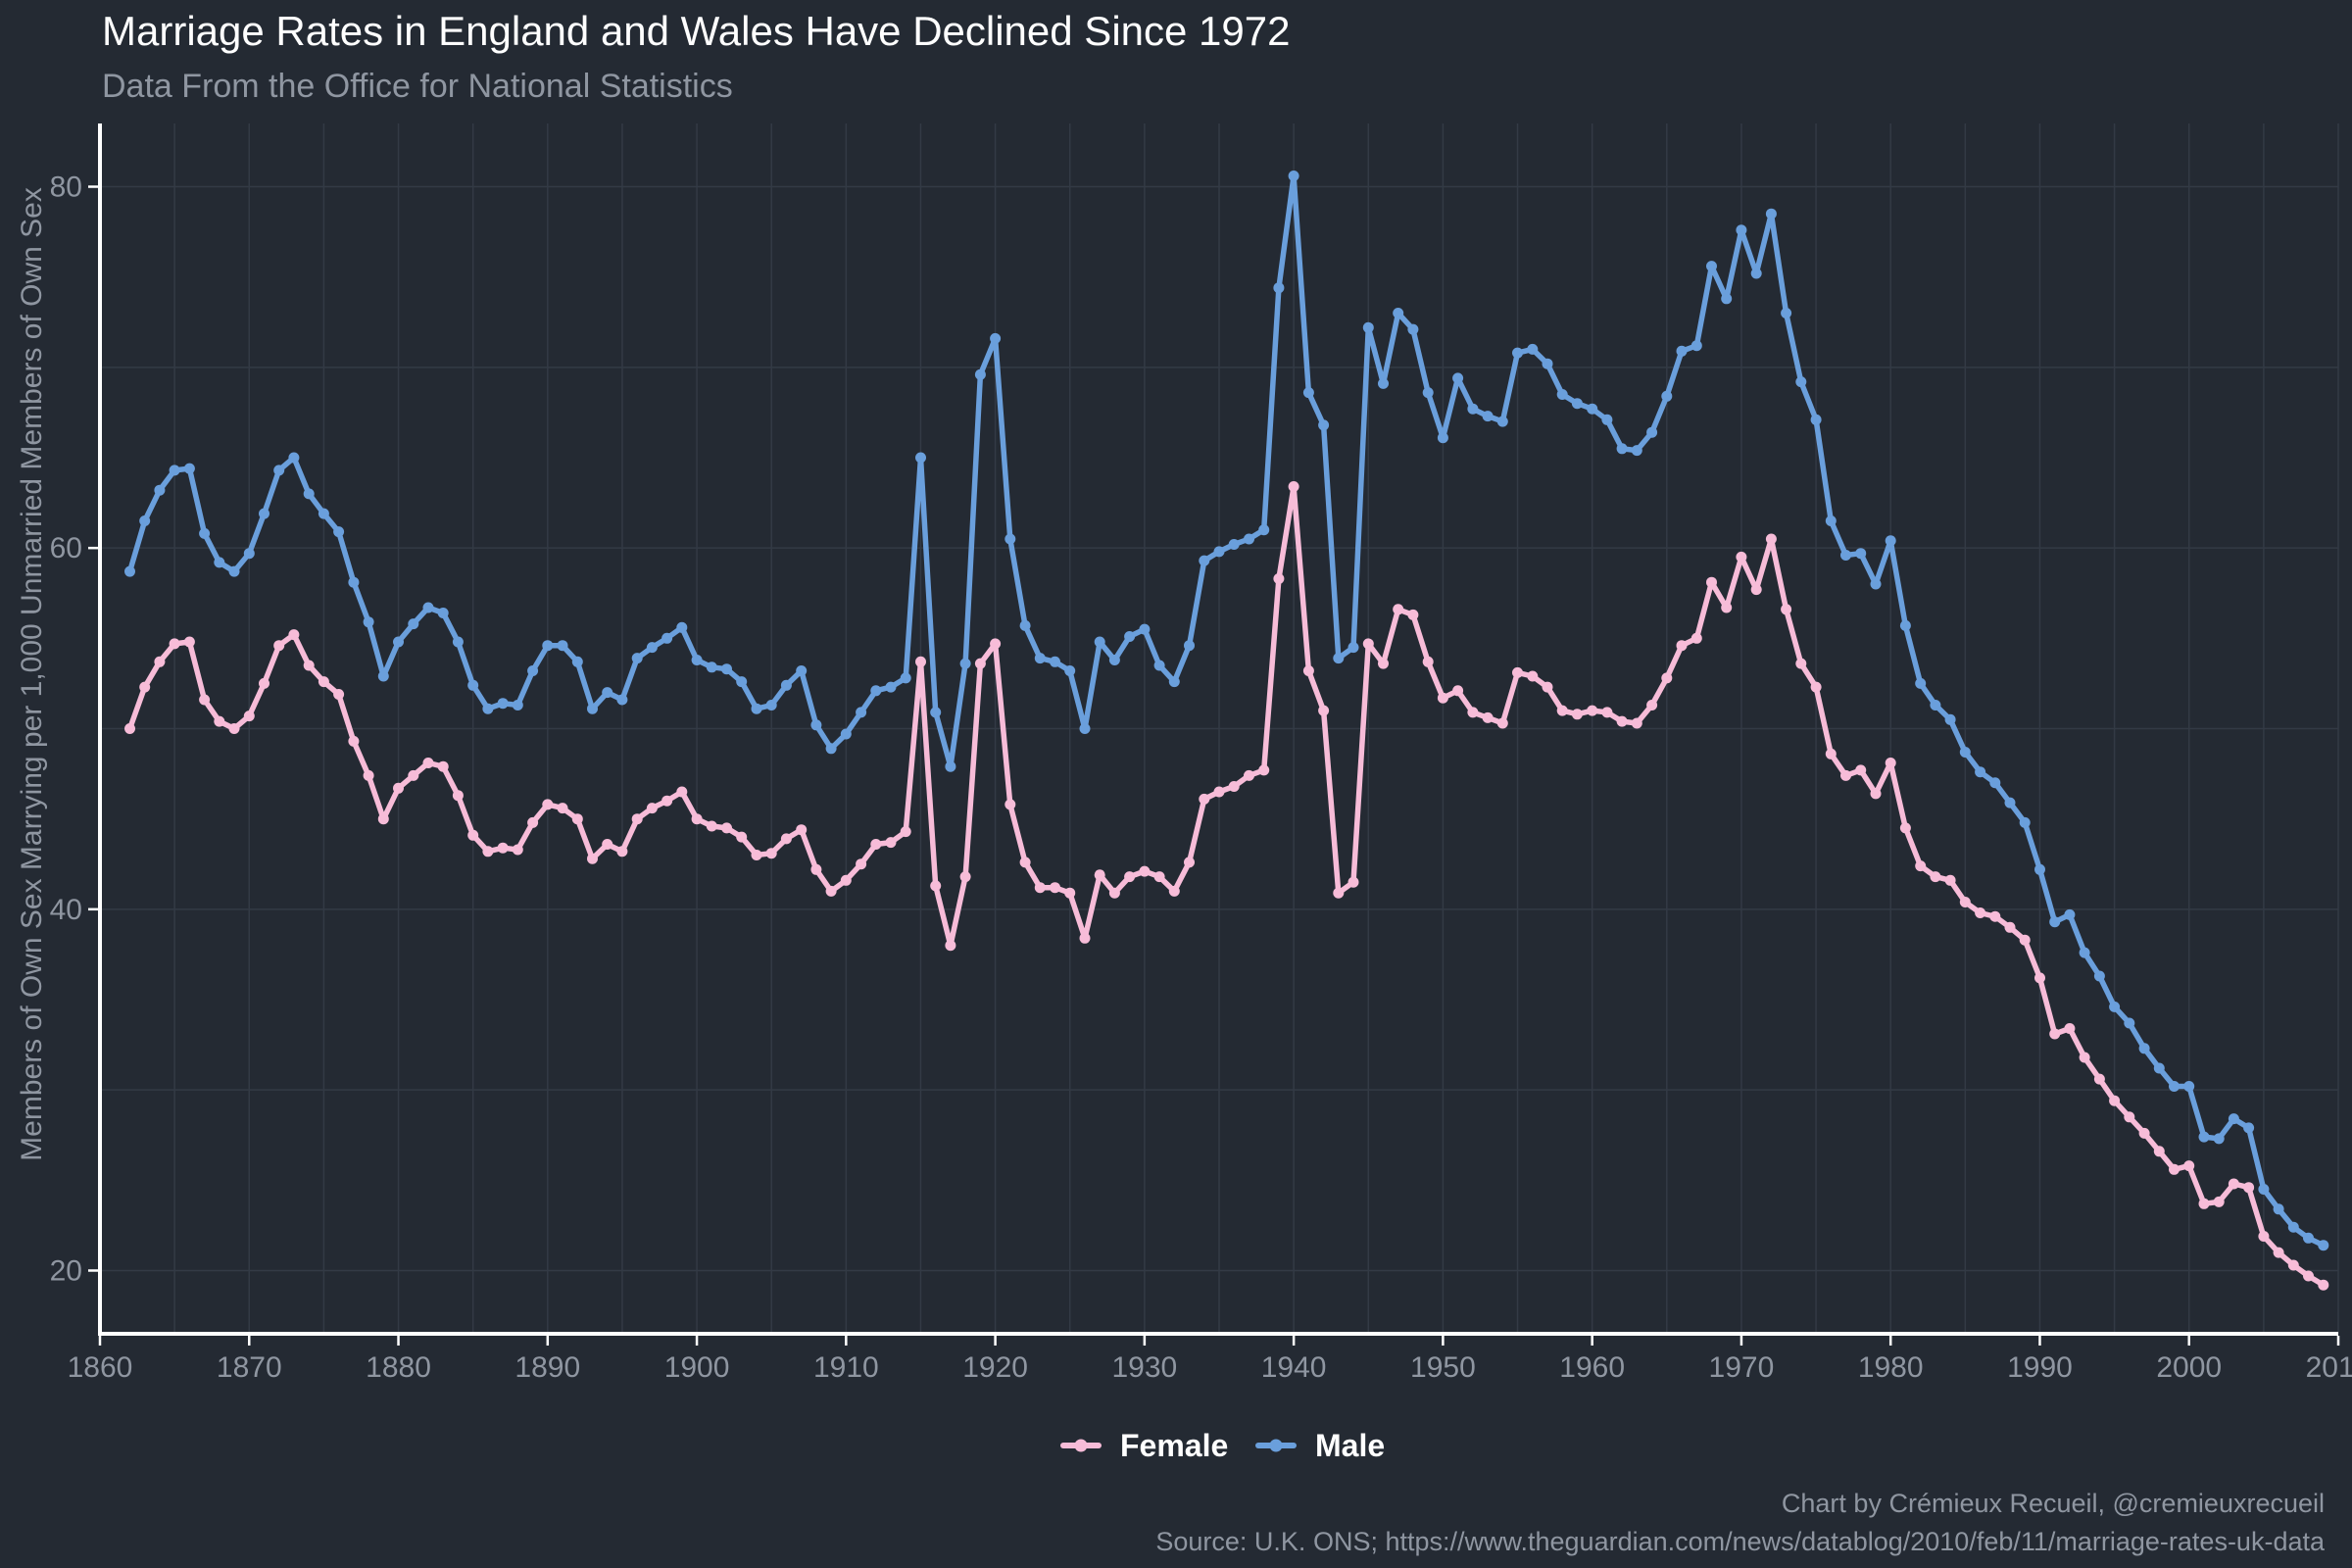  What do you see at coordinates (66, 548) in the screenshot?
I see `y-tick-label: 60` at bounding box center [66, 548].